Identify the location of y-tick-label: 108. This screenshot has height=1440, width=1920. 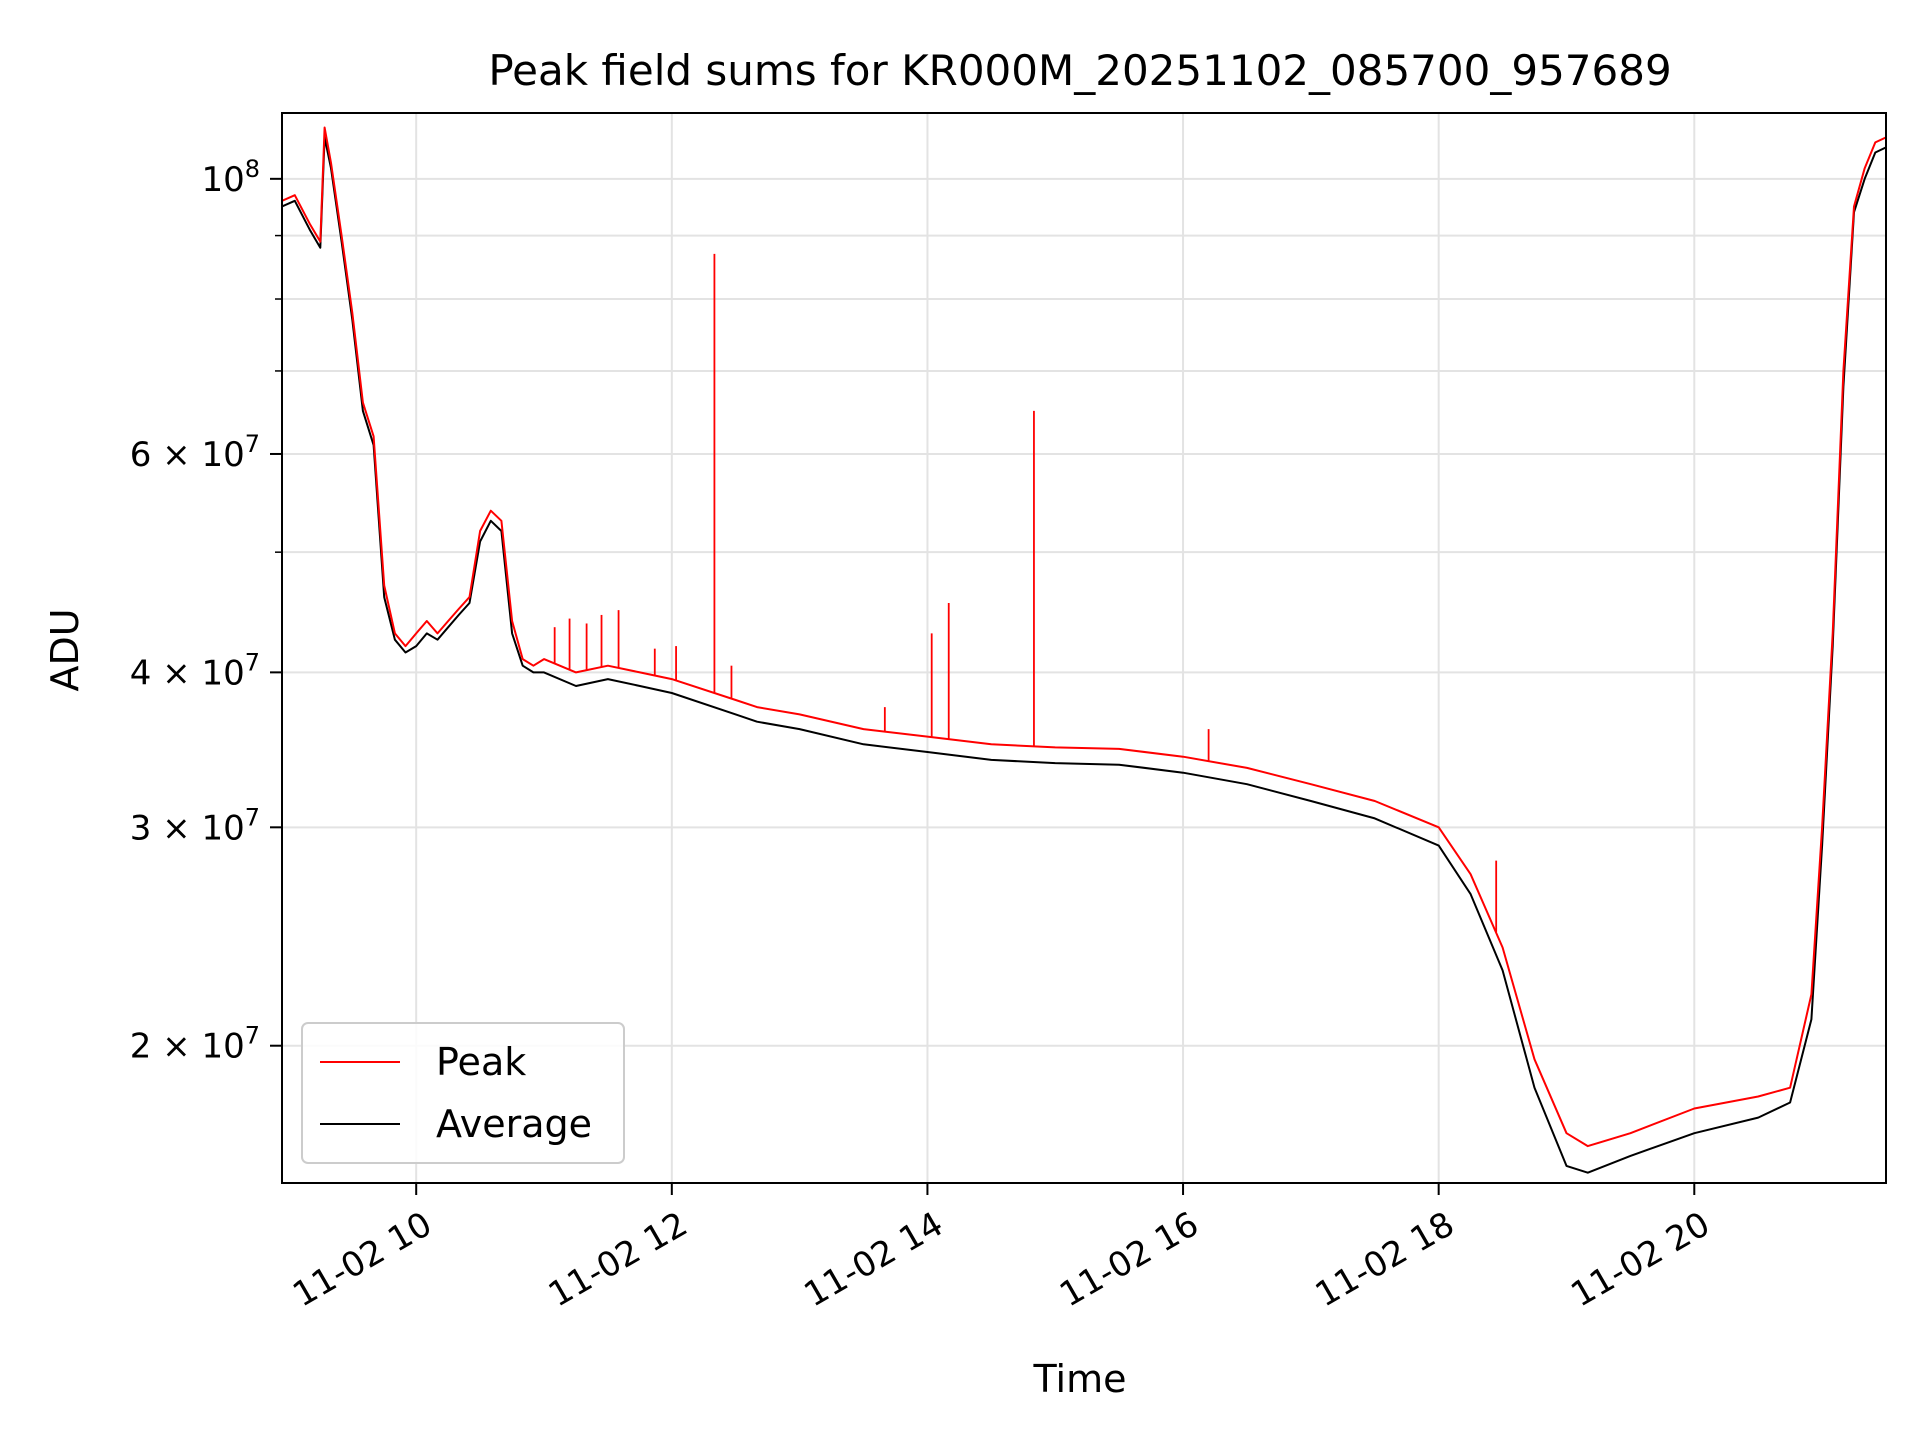
(230, 177).